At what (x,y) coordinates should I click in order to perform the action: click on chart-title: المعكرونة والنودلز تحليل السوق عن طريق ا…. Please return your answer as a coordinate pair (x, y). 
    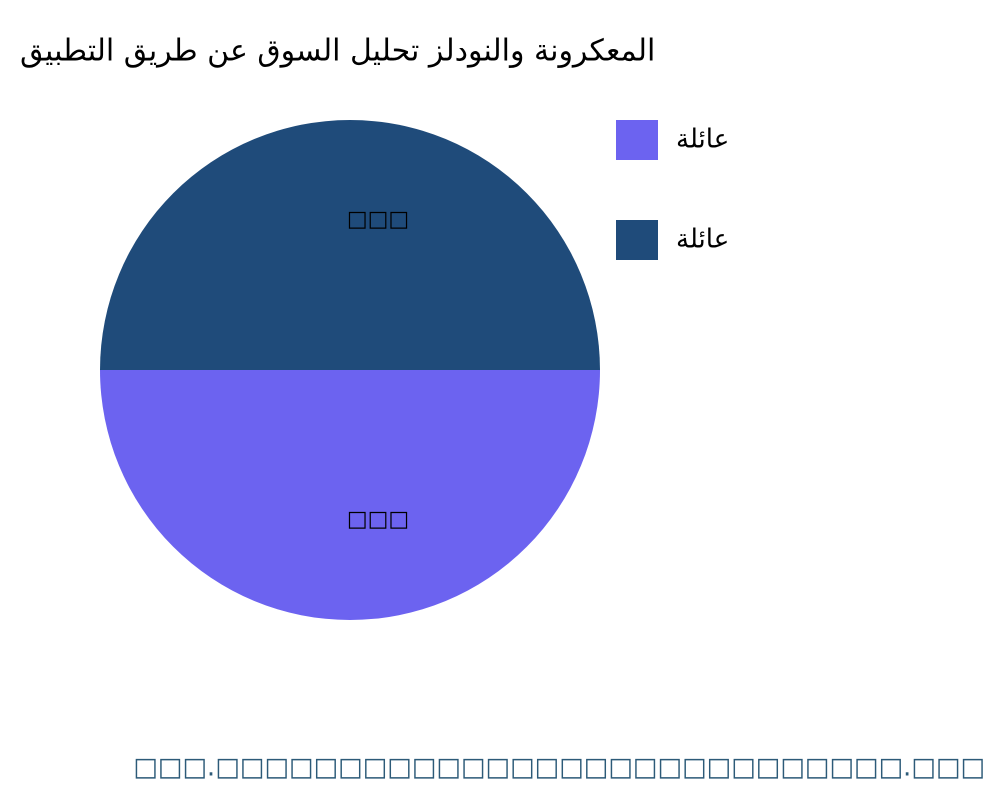
    Looking at the image, I should click on (337, 51).